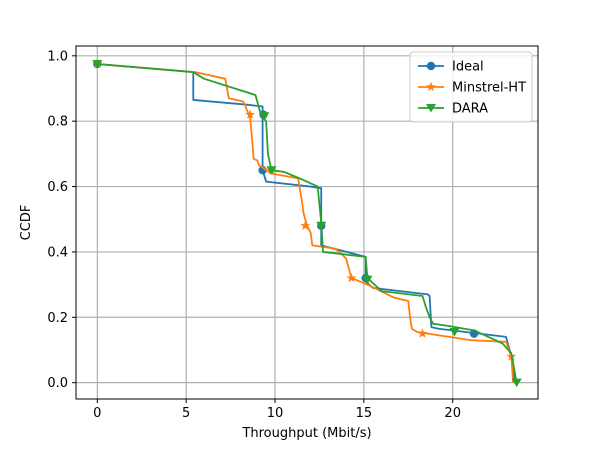 The height and width of the screenshot is (449, 598). Describe the element at coordinates (468, 67) in the screenshot. I see `legend-label-ideal: Ideal` at that location.